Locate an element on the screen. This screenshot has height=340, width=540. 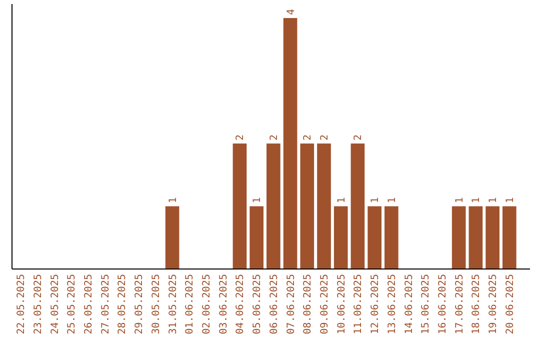
x-tick-label: 17.06.2025 is located at coordinates (460, 304).